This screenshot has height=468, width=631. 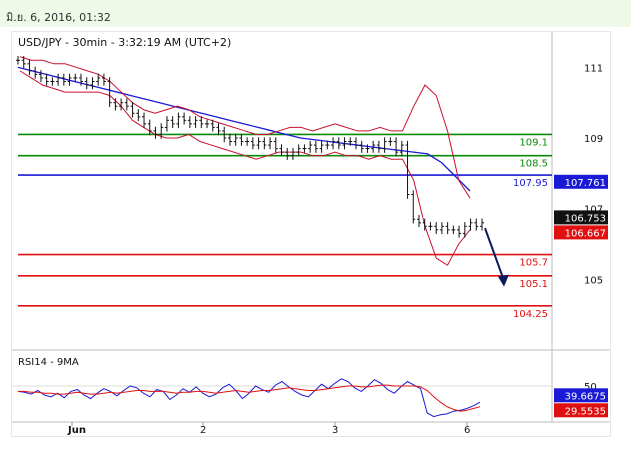 What do you see at coordinates (593, 280) in the screenshot?
I see `price-tick: 105` at bounding box center [593, 280].